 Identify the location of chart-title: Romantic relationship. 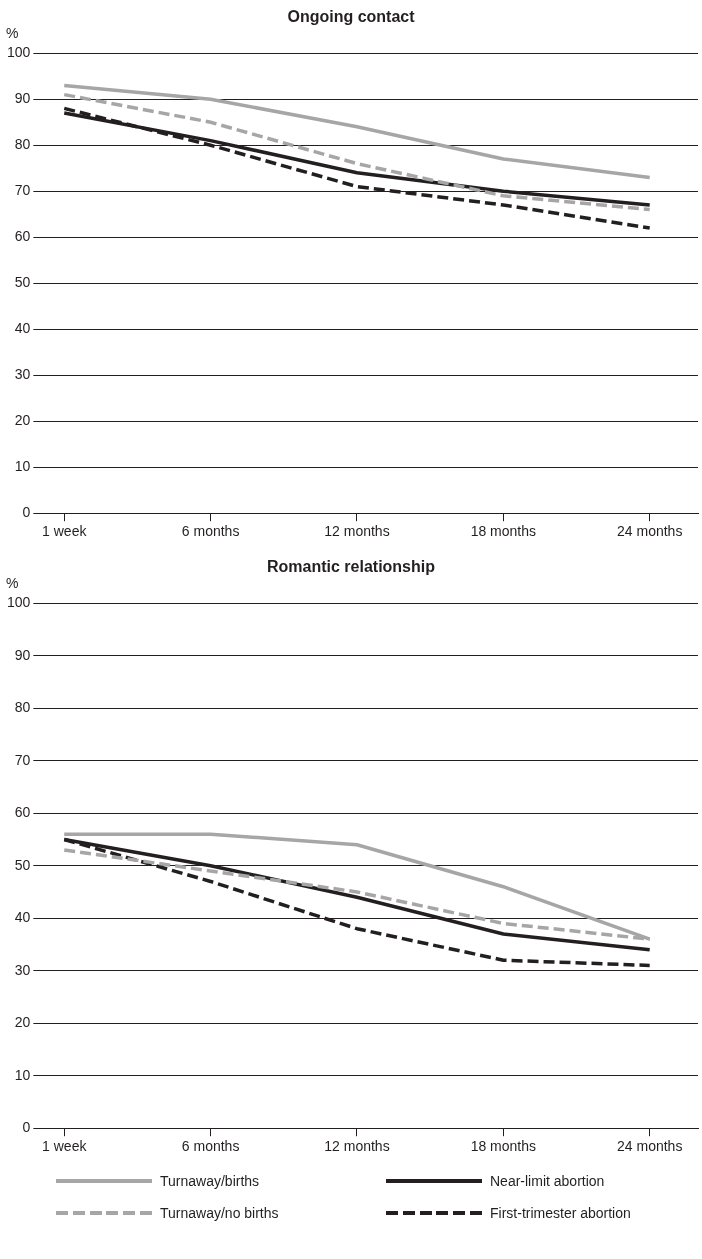
(351, 567).